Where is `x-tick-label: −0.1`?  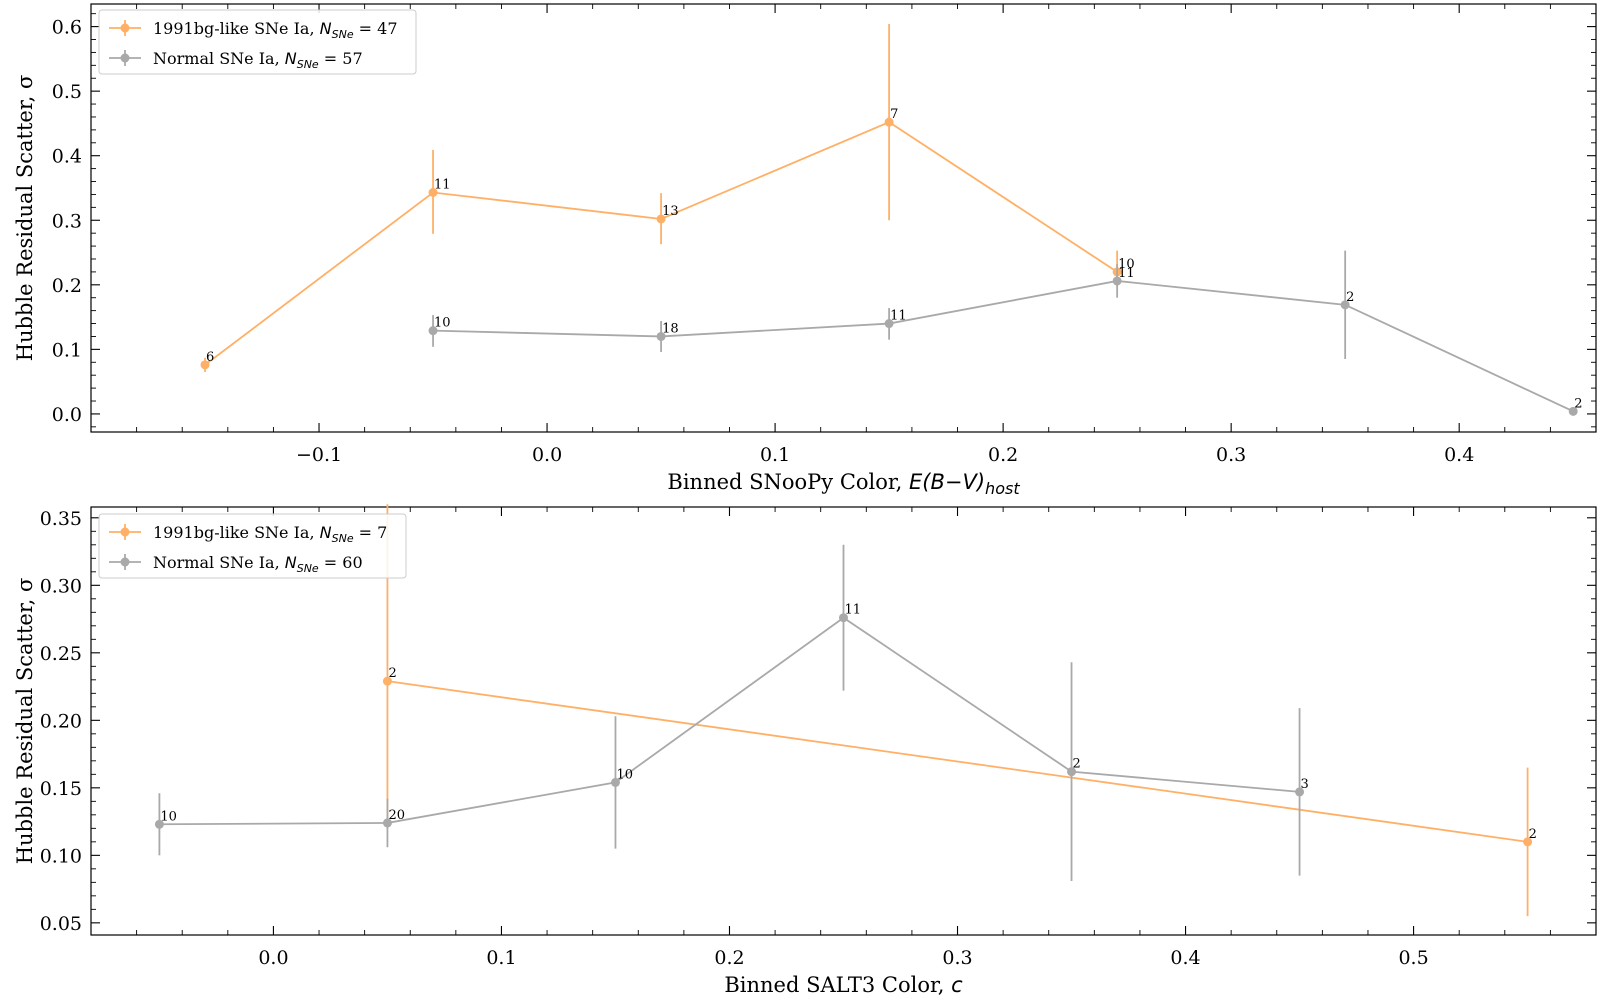 x-tick-label: −0.1 is located at coordinates (319, 455).